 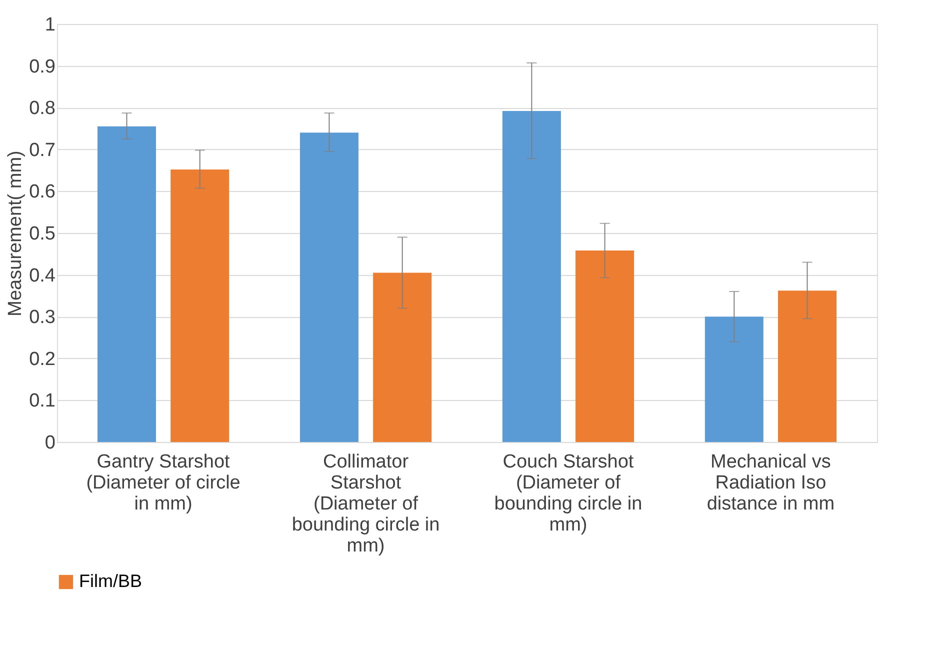 What do you see at coordinates (110, 581) in the screenshot?
I see `legend-label: Film/BB` at bounding box center [110, 581].